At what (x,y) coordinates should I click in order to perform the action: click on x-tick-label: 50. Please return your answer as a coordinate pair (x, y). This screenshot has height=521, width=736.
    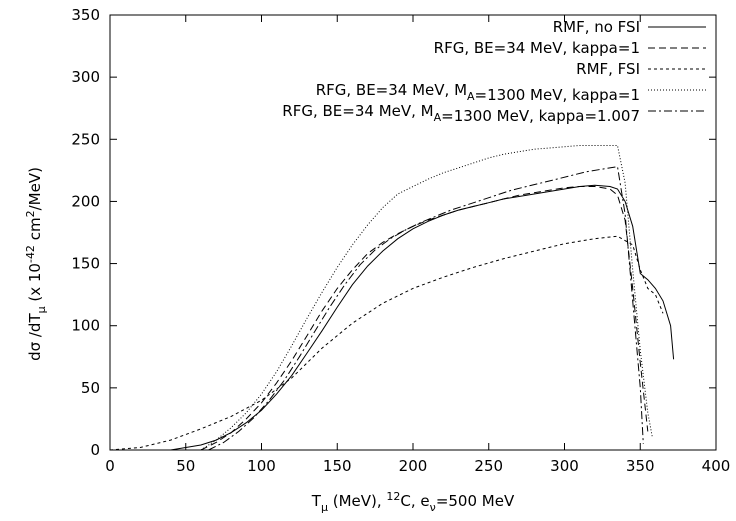
    Looking at the image, I should click on (185, 466).